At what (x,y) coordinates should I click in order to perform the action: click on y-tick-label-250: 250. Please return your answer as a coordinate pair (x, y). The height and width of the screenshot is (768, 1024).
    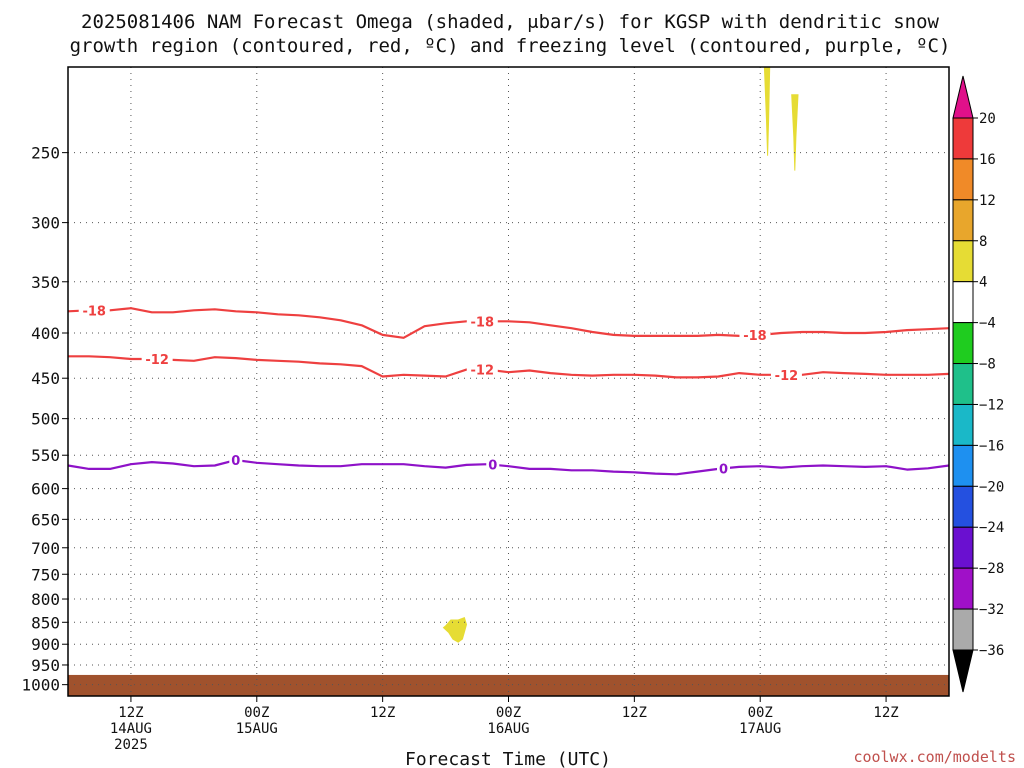
    Looking at the image, I should click on (45, 153).